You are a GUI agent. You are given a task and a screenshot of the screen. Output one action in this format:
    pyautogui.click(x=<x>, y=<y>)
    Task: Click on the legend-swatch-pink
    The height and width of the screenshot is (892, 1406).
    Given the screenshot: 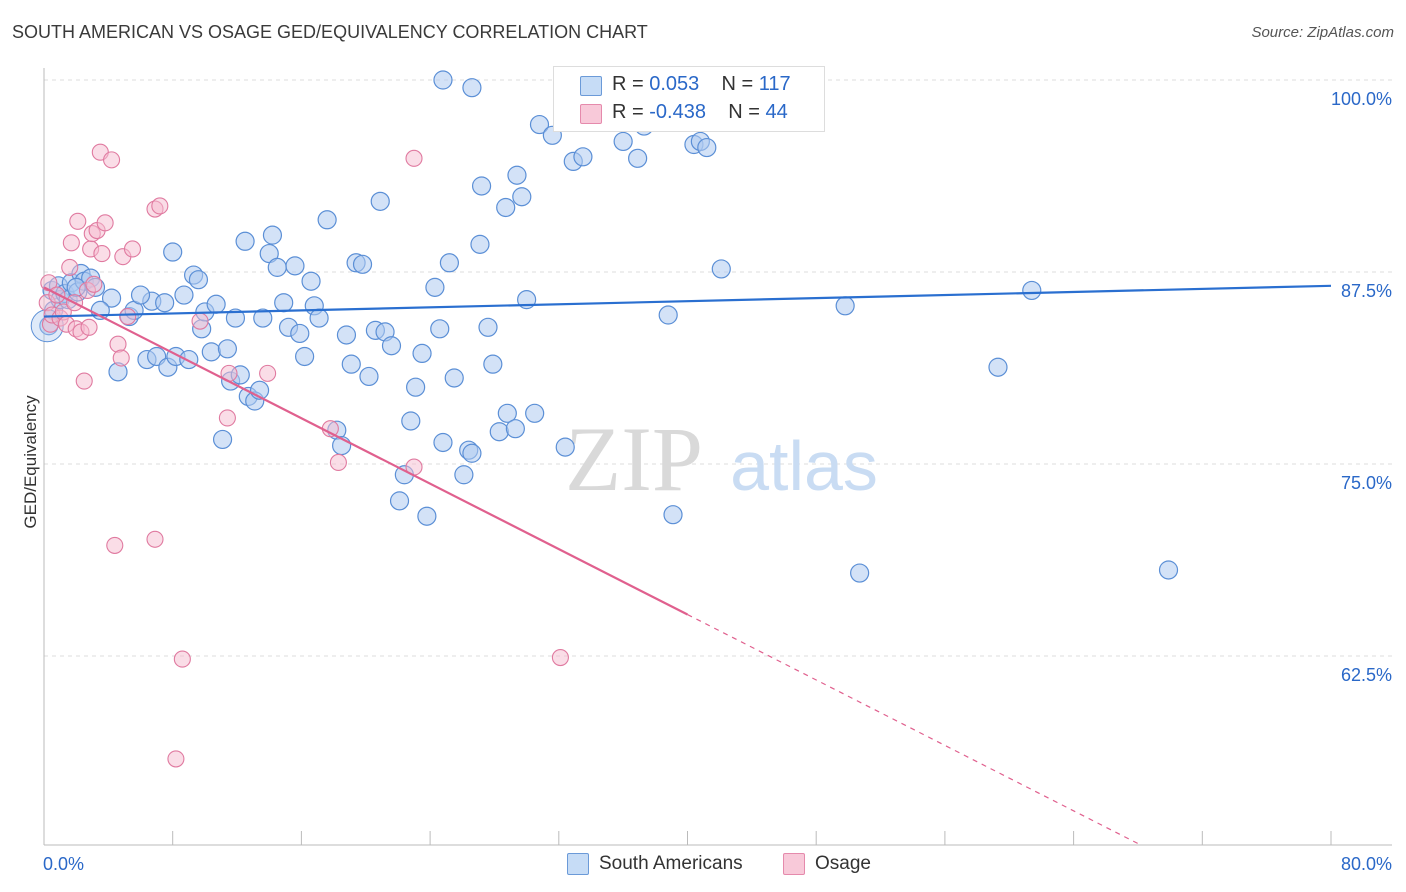 What is the action you would take?
    pyautogui.click(x=591, y=114)
    